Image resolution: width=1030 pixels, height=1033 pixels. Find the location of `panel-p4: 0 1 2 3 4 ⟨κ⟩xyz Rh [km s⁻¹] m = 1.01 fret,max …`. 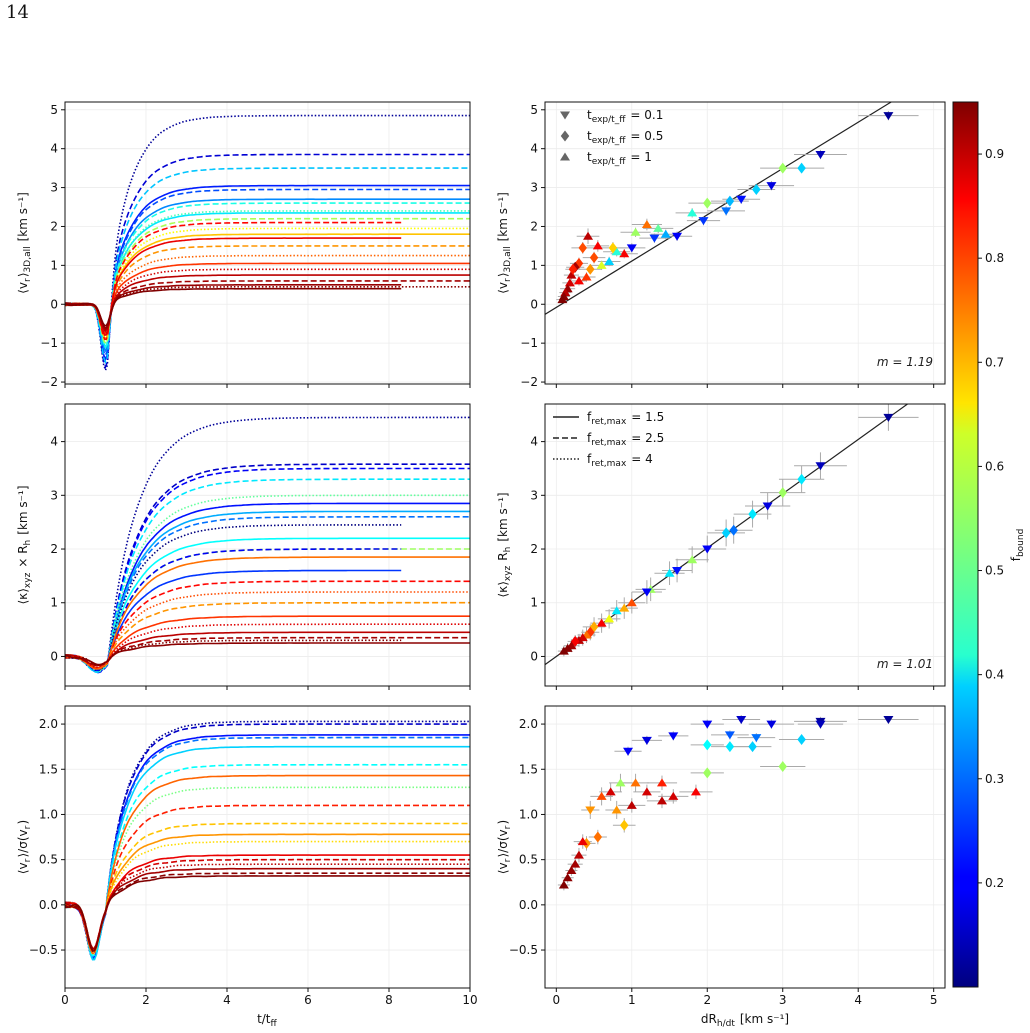

panel-p4: 0 1 2 3 4 ⟨κ⟩xyz Rh [km s⁻¹] m = 1.01 fret,max … is located at coordinates (721, 546).